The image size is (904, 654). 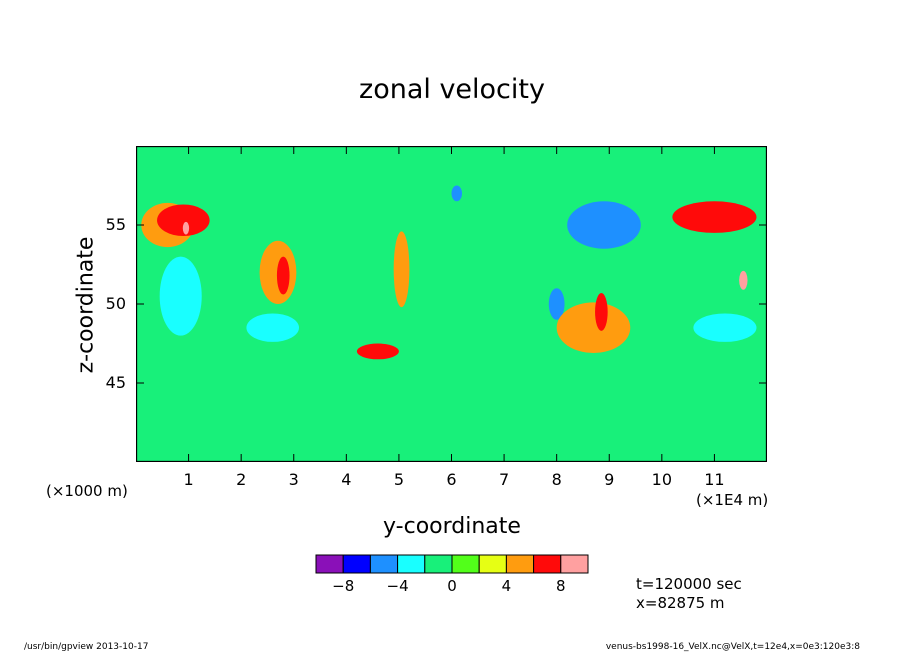 What do you see at coordinates (506, 586) in the screenshot?
I see `colorbar-label: 4` at bounding box center [506, 586].